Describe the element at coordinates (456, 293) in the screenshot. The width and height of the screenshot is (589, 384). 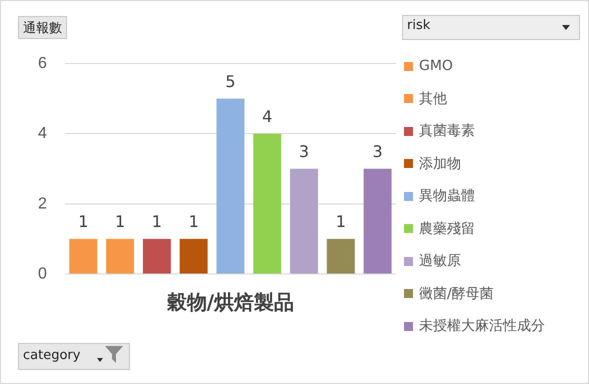
I see `legend-label: 黴菌/酵母菌` at that location.